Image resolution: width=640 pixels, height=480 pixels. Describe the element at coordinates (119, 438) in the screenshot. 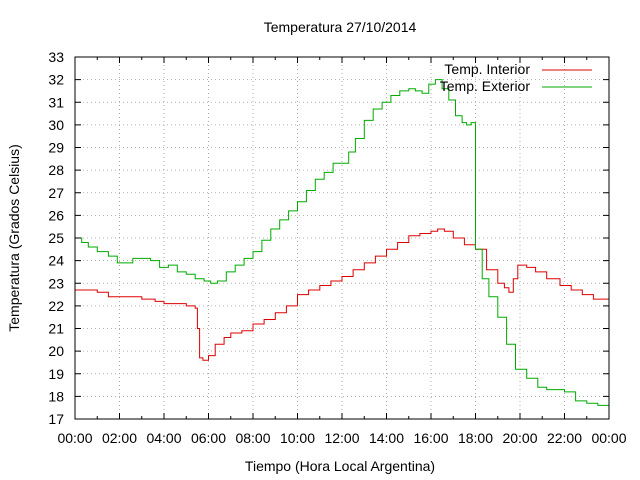

I see `x-tick-label: 02:00` at that location.